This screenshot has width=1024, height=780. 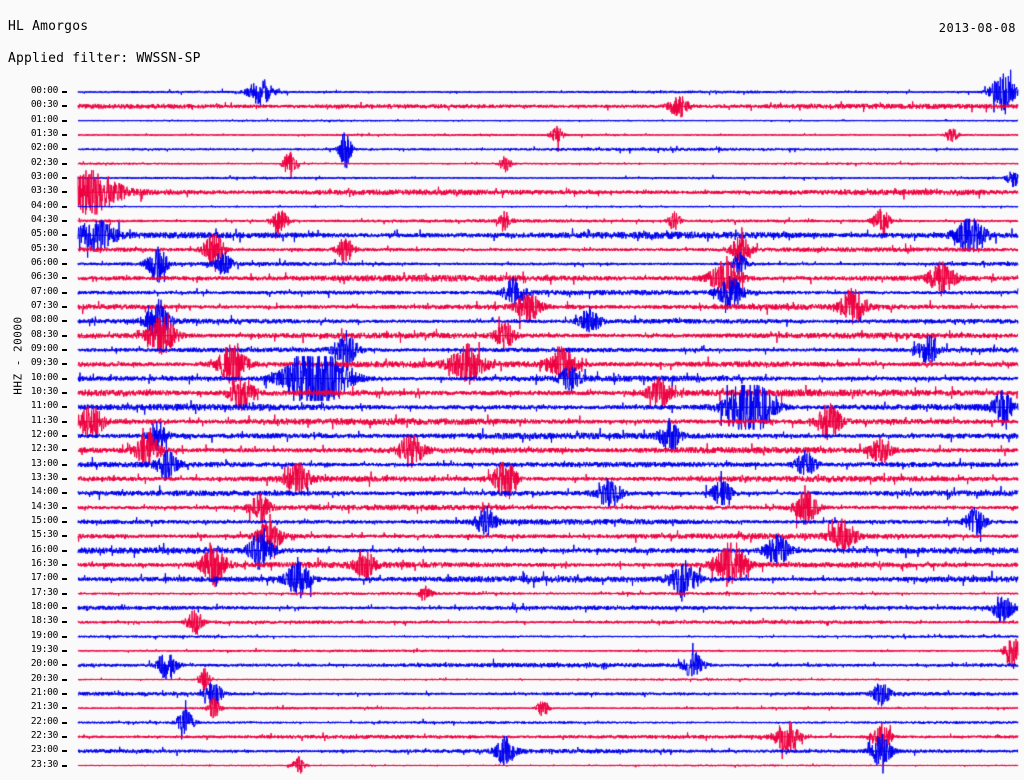 What do you see at coordinates (44, 463) in the screenshot?
I see `time-axis-label: 13:00` at bounding box center [44, 463].